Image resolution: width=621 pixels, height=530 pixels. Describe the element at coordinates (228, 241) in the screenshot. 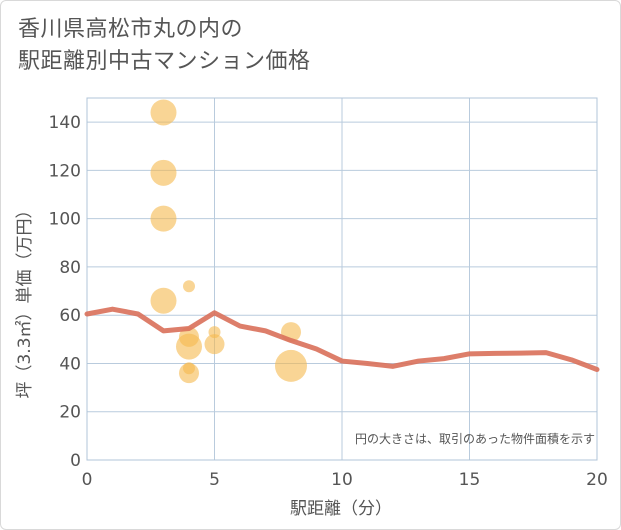

I see `bubble-layer` at that location.